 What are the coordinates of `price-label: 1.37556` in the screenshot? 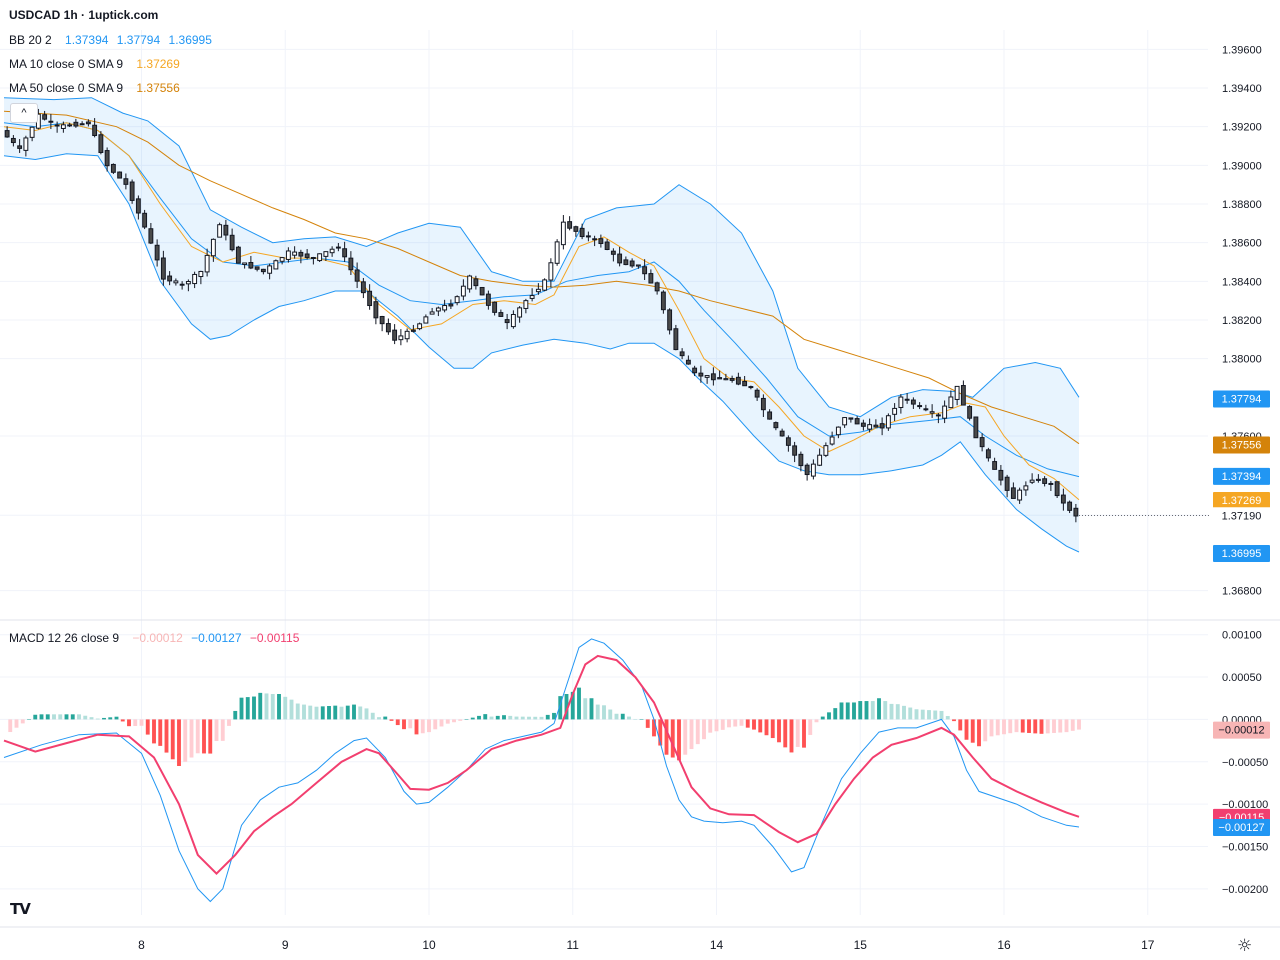 It's located at (1242, 446).